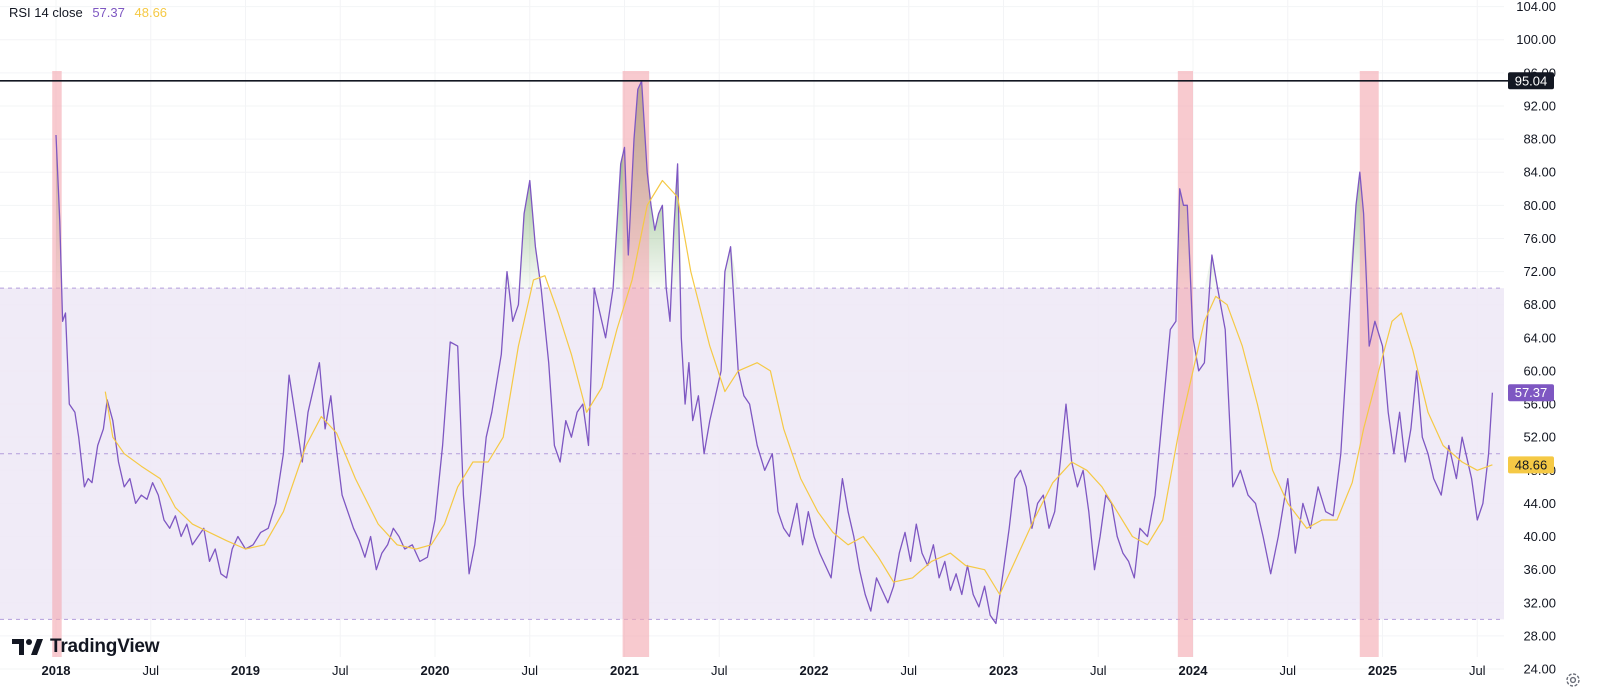 The width and height of the screenshot is (1600, 698). What do you see at coordinates (1539, 238) in the screenshot?
I see `y-tick-label: 76.00` at bounding box center [1539, 238].